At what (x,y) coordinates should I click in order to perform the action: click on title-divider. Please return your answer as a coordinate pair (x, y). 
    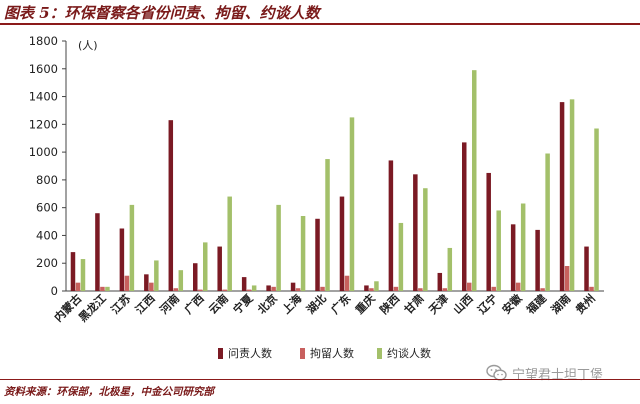
    Looking at the image, I should click on (320, 24).